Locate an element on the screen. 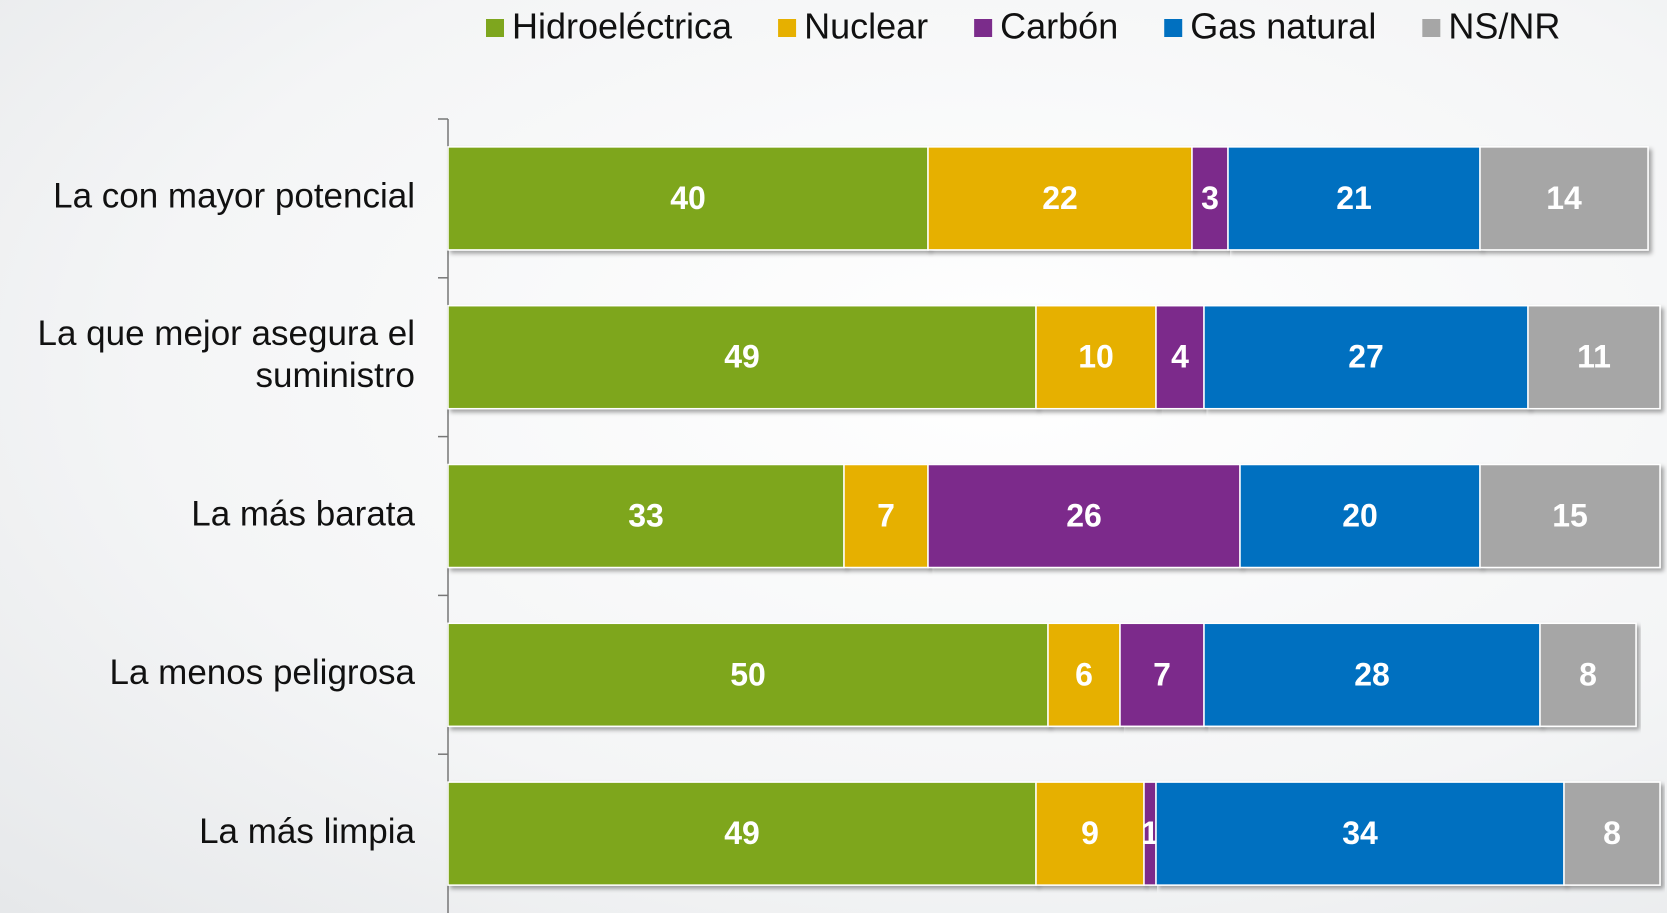  data-label: 15 is located at coordinates (1570, 515).